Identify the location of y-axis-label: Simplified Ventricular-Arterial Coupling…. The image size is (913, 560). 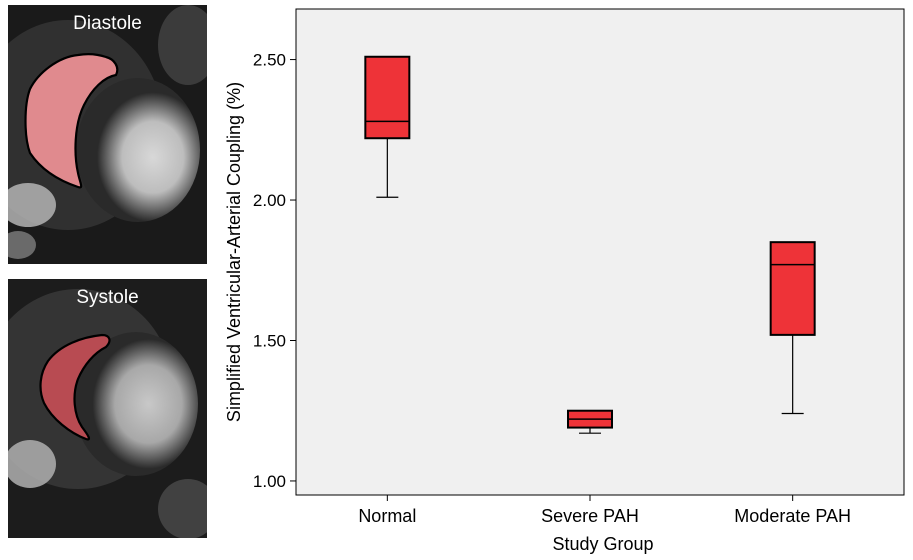
(234, 252).